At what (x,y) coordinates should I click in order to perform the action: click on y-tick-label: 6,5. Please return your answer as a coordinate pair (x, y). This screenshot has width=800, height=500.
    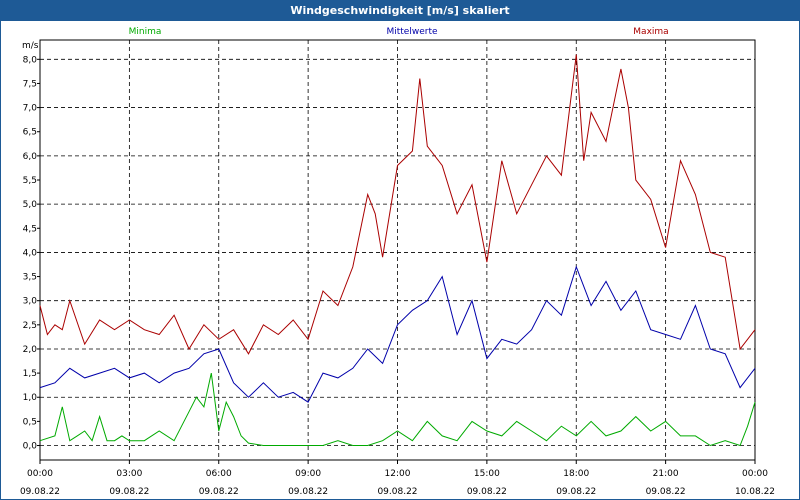
    Looking at the image, I should click on (30, 133).